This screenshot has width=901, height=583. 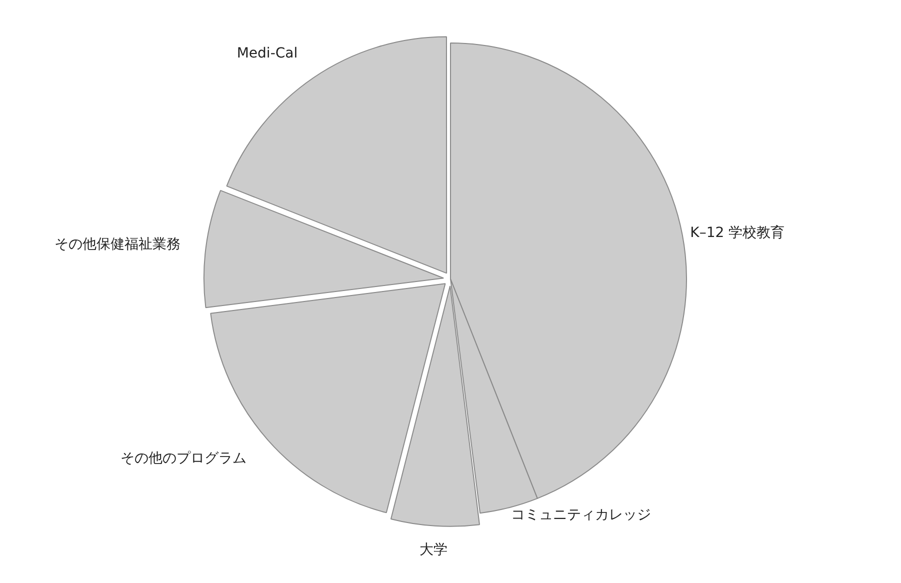 What do you see at coordinates (117, 244) in the screenshot?
I see `slice-label: その他保健福祉業務` at bounding box center [117, 244].